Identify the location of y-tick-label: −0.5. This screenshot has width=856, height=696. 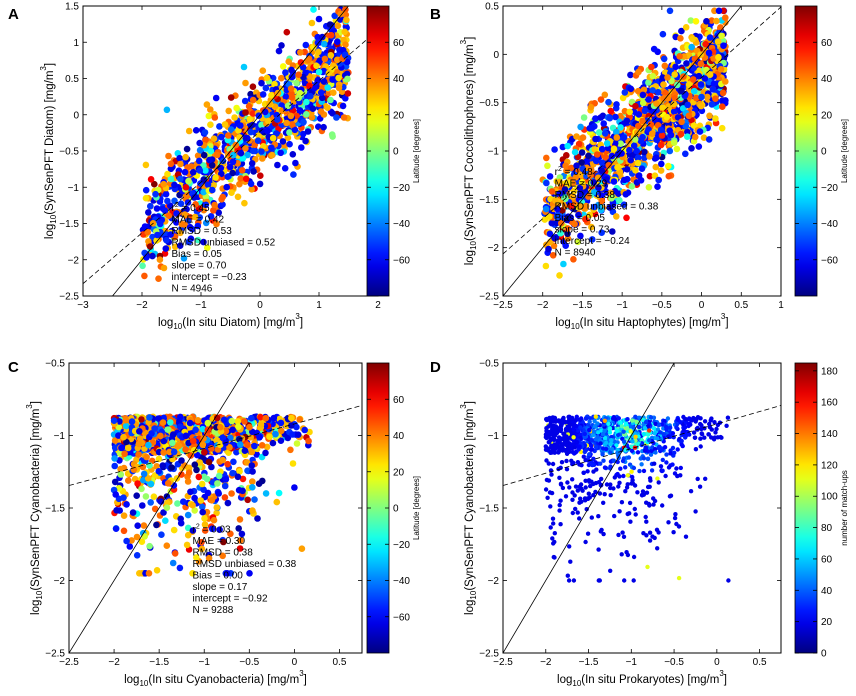
(55, 364).